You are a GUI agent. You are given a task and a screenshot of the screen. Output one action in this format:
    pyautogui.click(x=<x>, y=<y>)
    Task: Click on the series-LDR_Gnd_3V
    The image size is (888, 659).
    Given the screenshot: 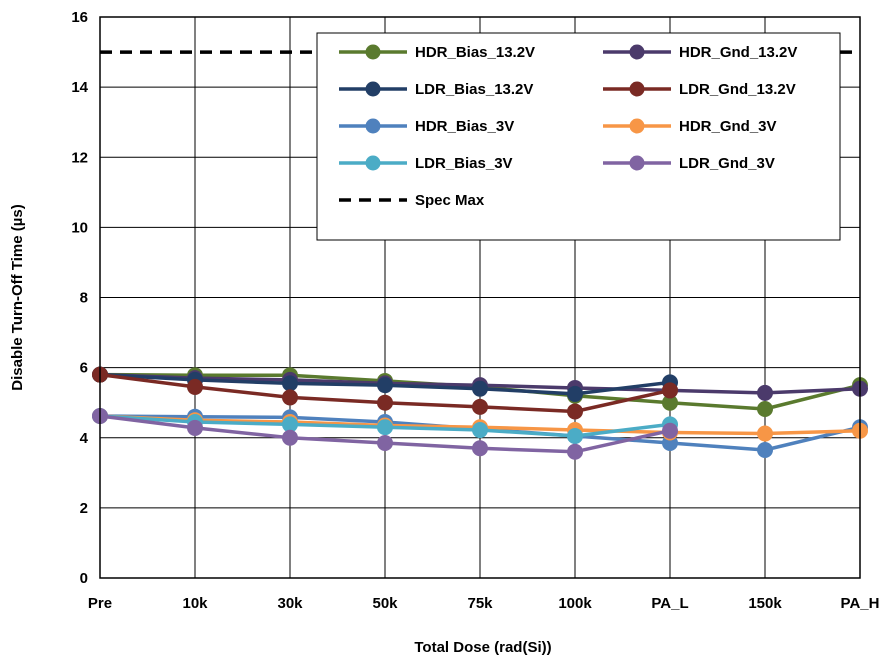 What is the action you would take?
    pyautogui.click(x=385, y=434)
    